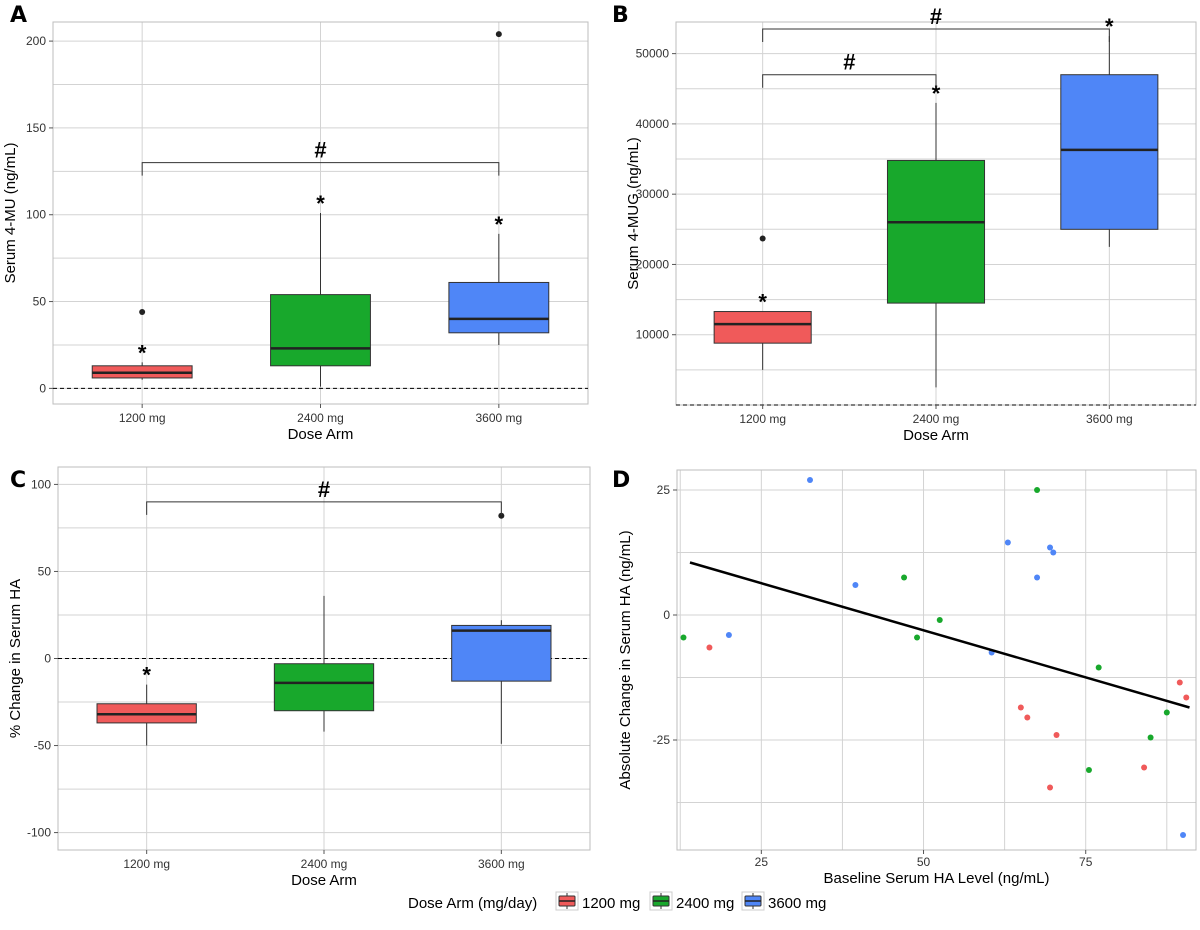  What do you see at coordinates (18, 15) in the screenshot?
I see `panel-letter: A` at bounding box center [18, 15].